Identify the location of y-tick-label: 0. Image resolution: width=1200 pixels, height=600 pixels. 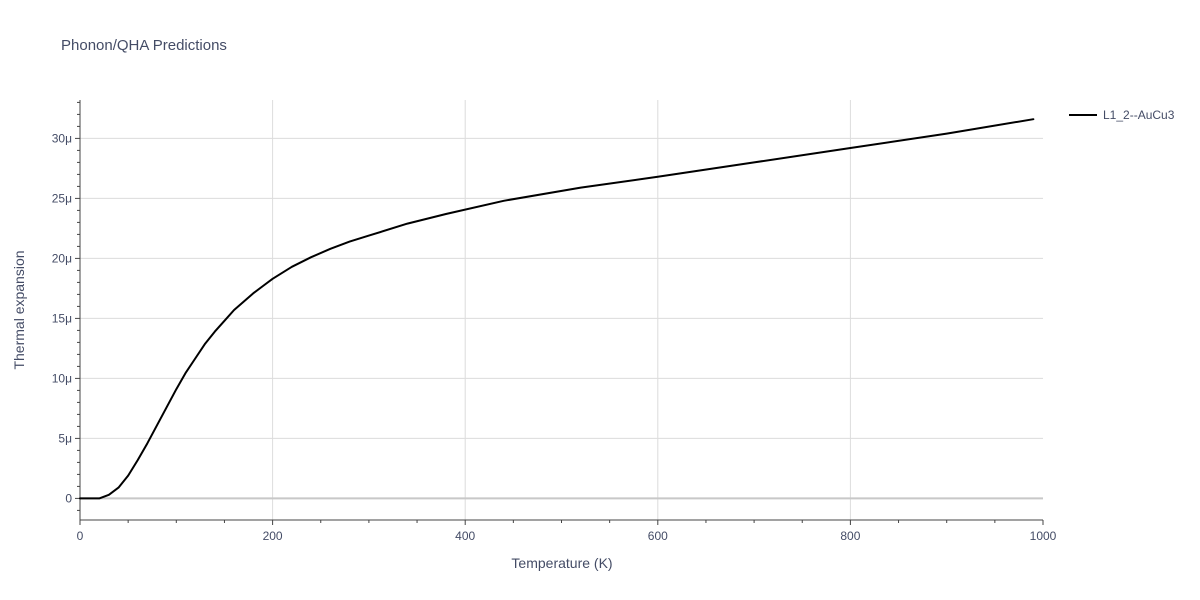
(68, 498).